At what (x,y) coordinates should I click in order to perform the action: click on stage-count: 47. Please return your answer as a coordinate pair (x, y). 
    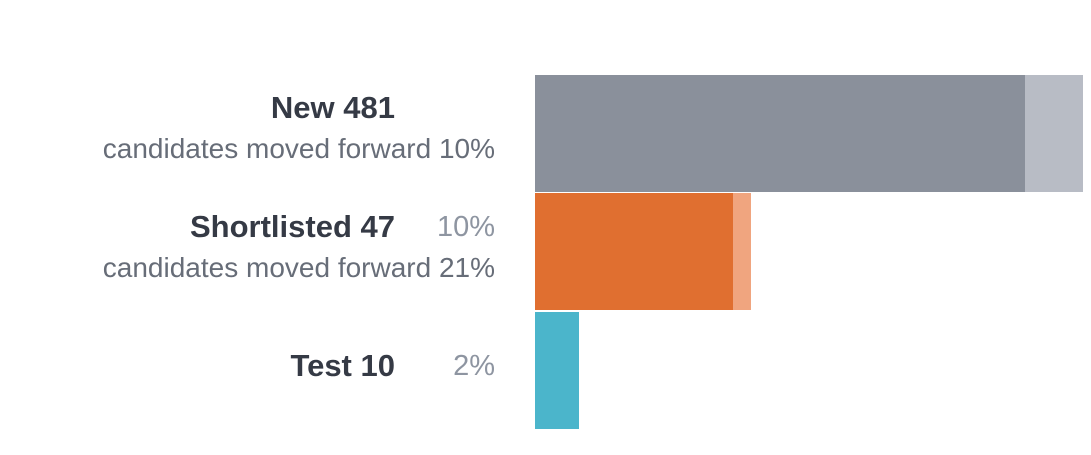
    Looking at the image, I should click on (377, 226).